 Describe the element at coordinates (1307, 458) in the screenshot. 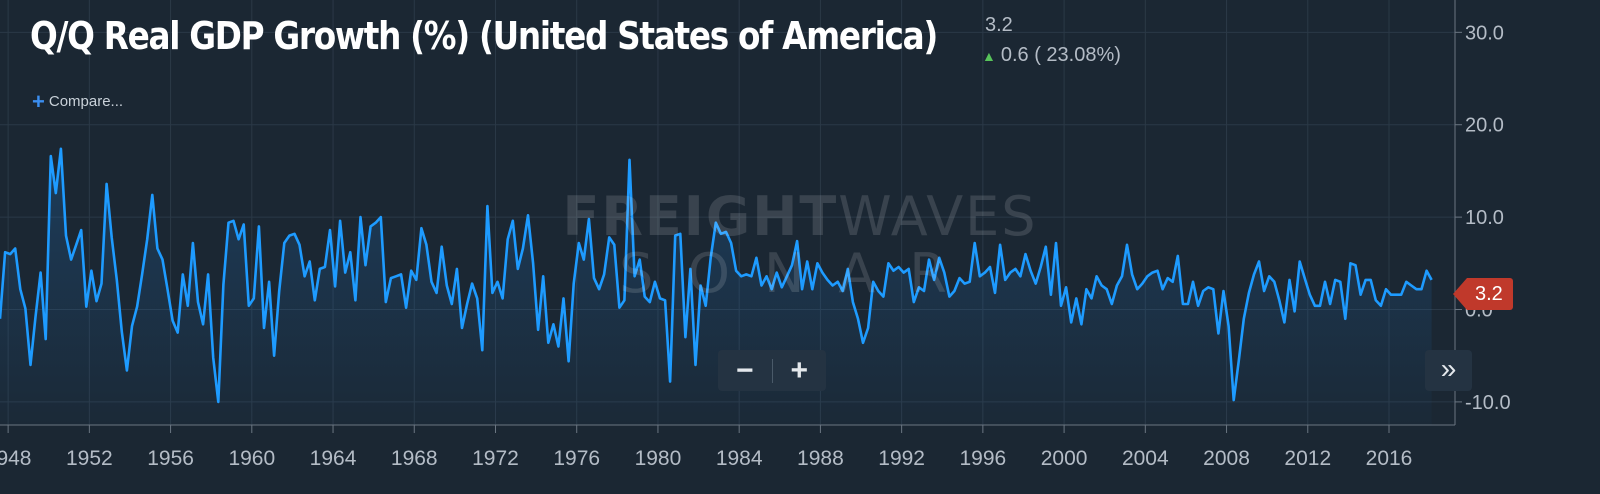

I see `x-tick-label: 2012` at that location.